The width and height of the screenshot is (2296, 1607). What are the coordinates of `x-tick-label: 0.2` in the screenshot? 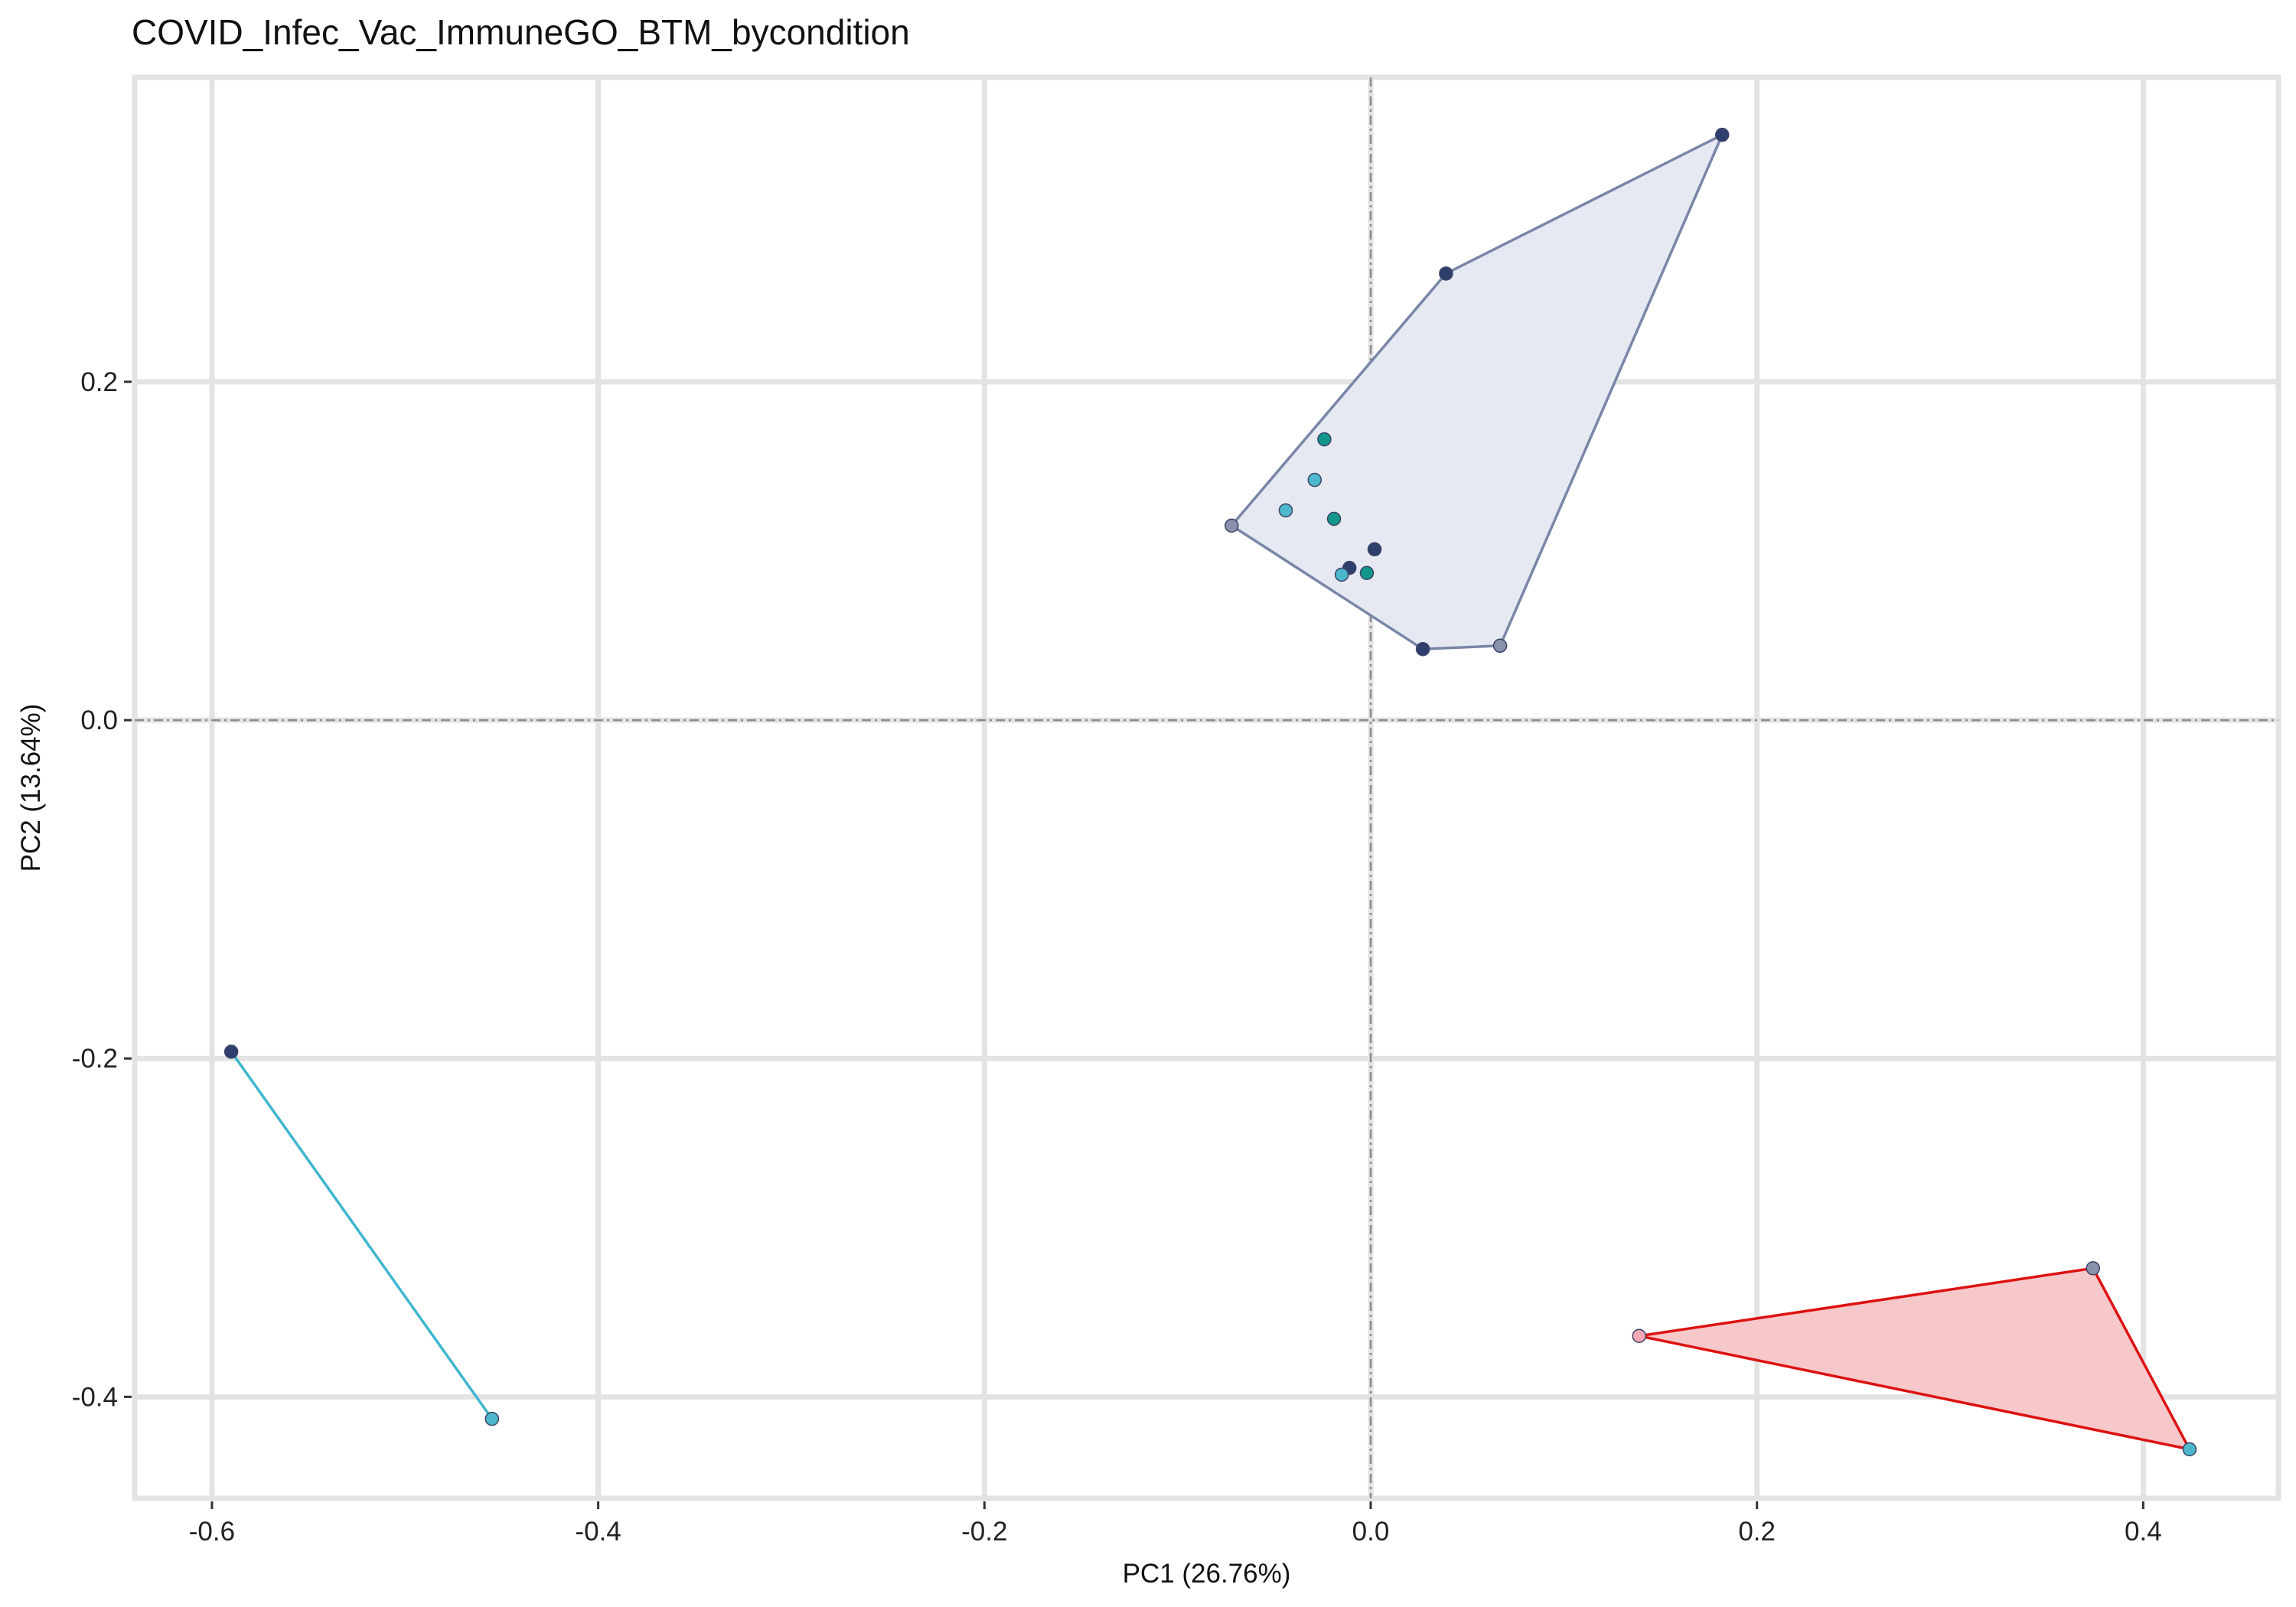 It's located at (1757, 1532).